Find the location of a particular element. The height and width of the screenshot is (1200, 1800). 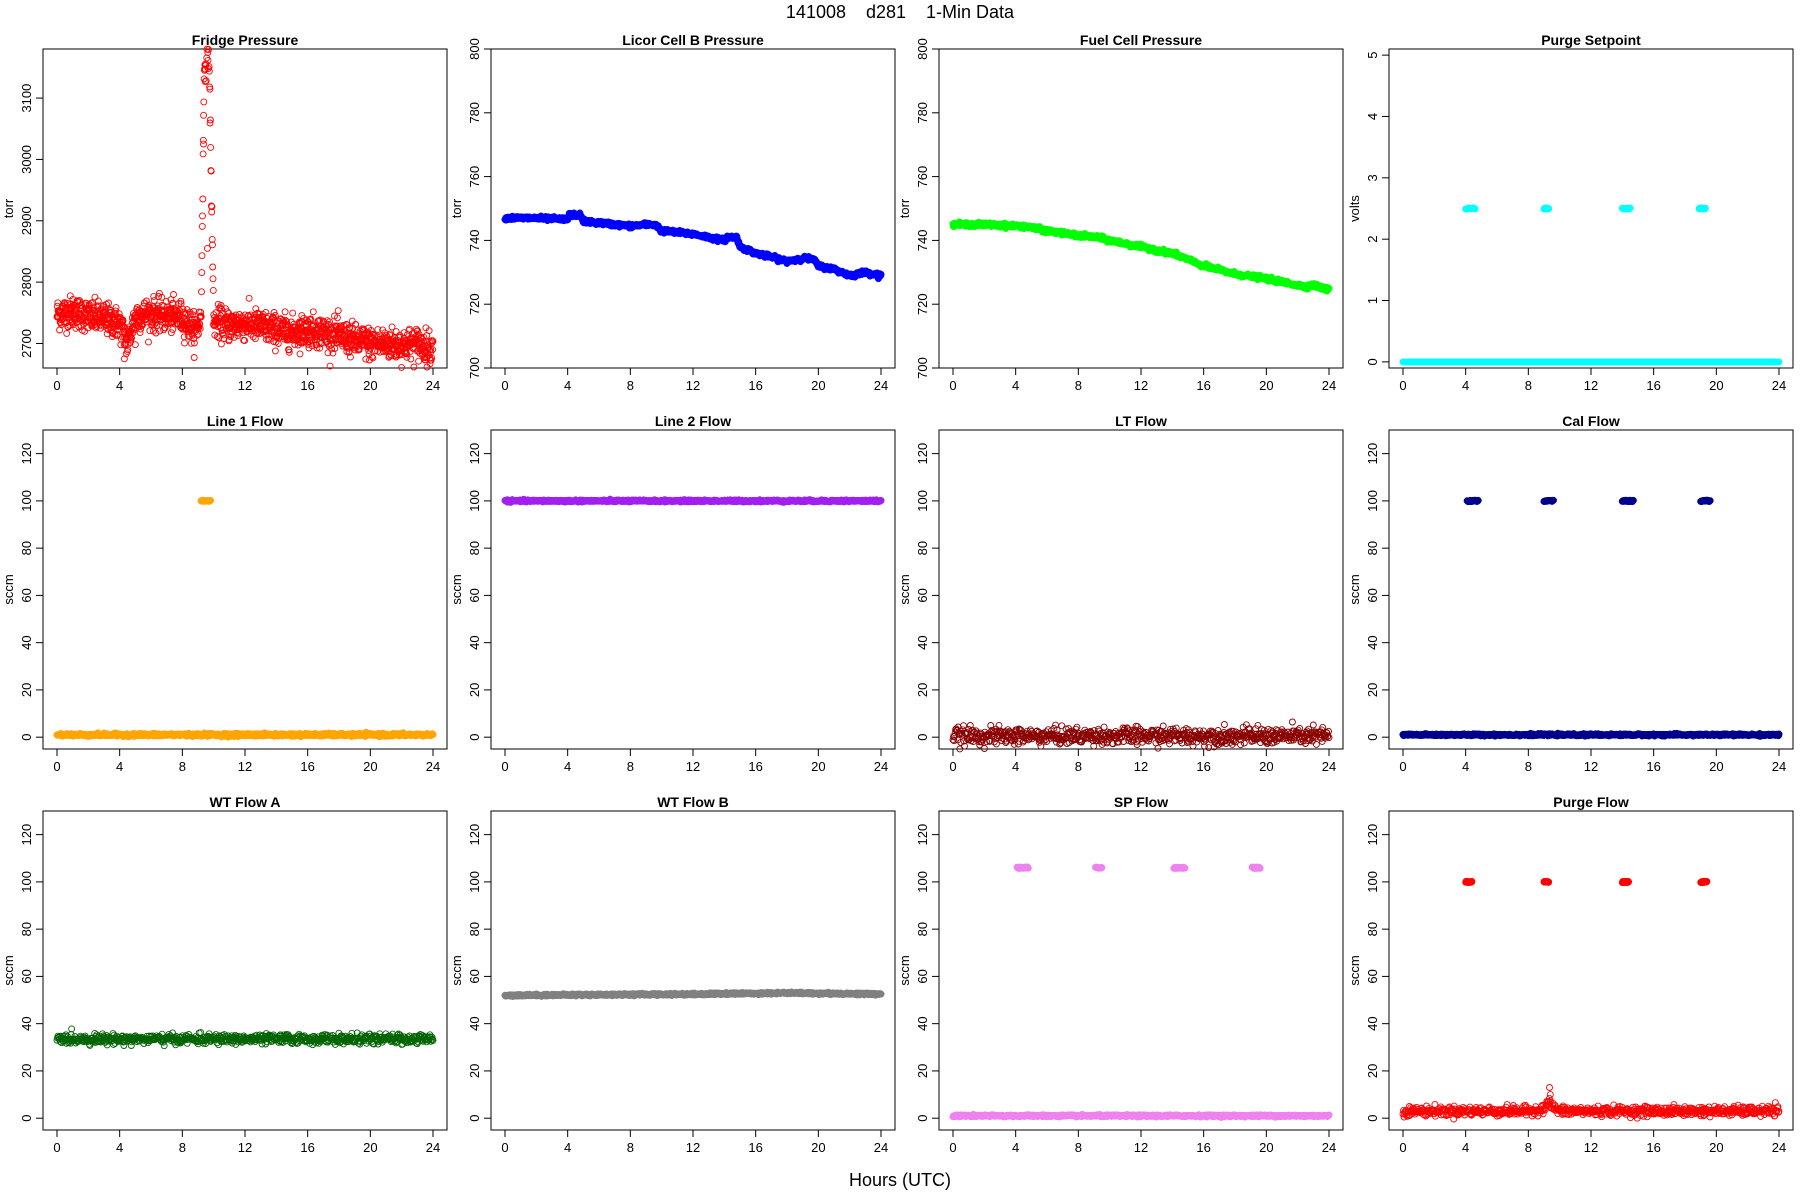

y-tick-label: 20 is located at coordinates (26, 690).